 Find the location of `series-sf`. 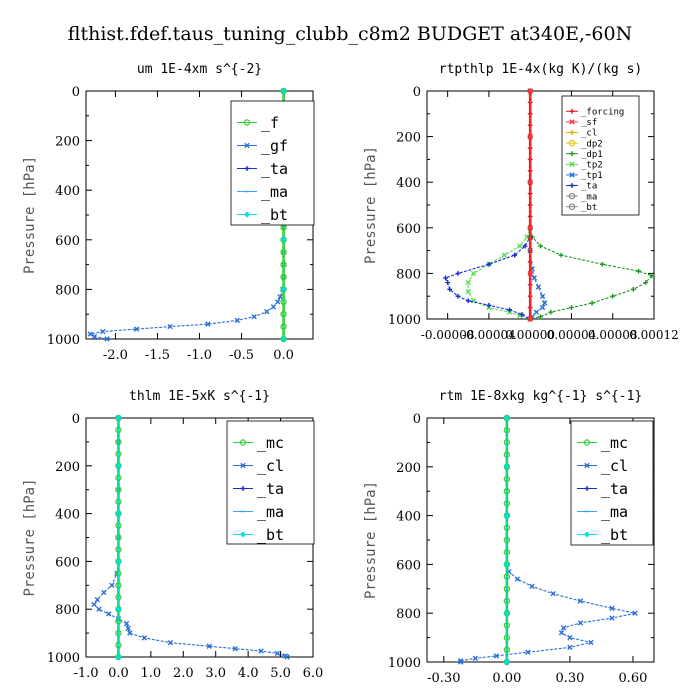

series-sf is located at coordinates (530, 205).